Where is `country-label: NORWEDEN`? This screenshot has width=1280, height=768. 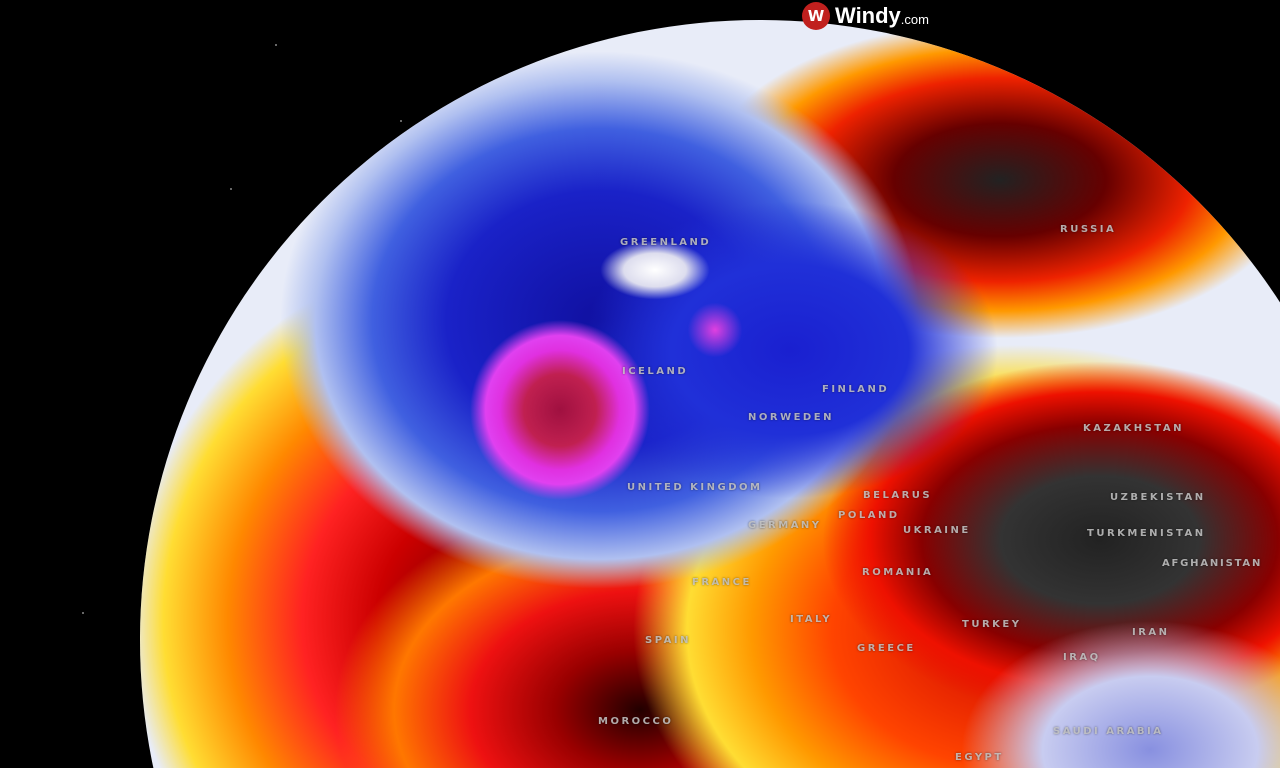 country-label: NORWEDEN is located at coordinates (791, 417).